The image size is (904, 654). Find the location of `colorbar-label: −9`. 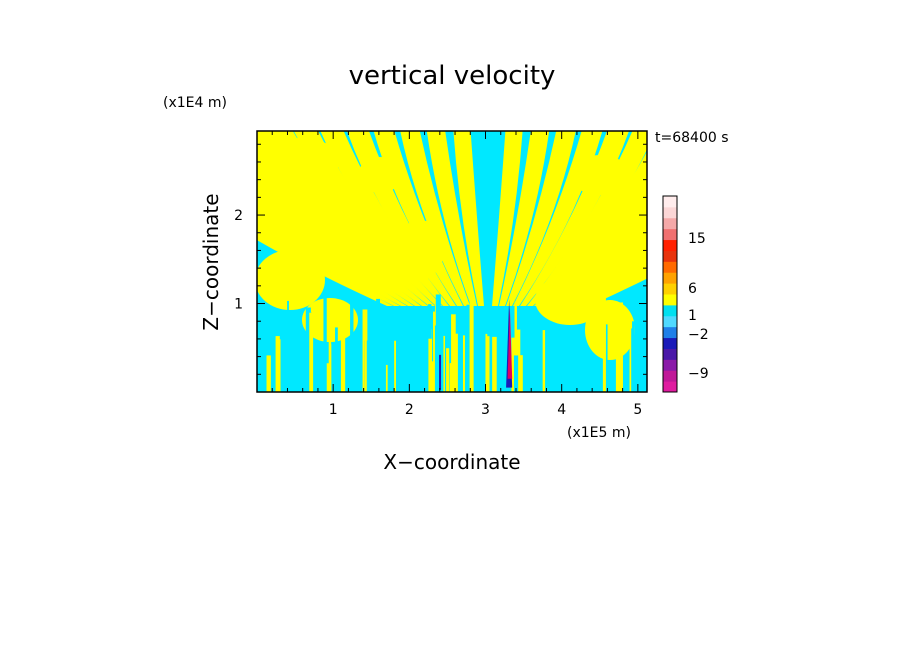

colorbar-label: −9 is located at coordinates (698, 374).